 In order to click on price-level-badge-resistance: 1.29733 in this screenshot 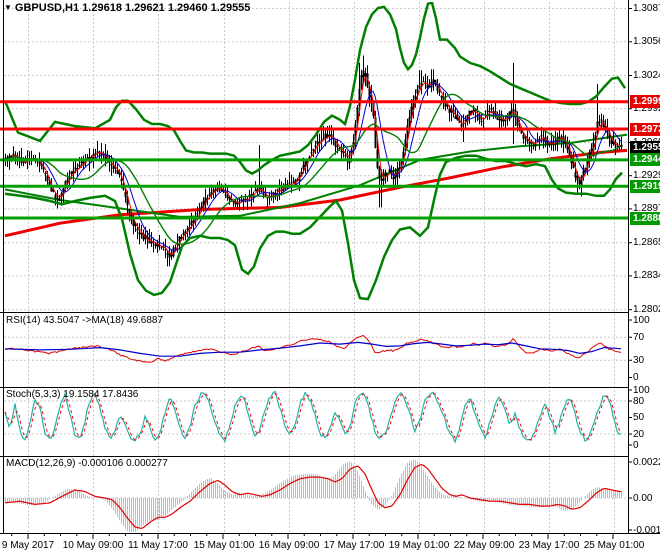, I will do `click(645, 129)`.